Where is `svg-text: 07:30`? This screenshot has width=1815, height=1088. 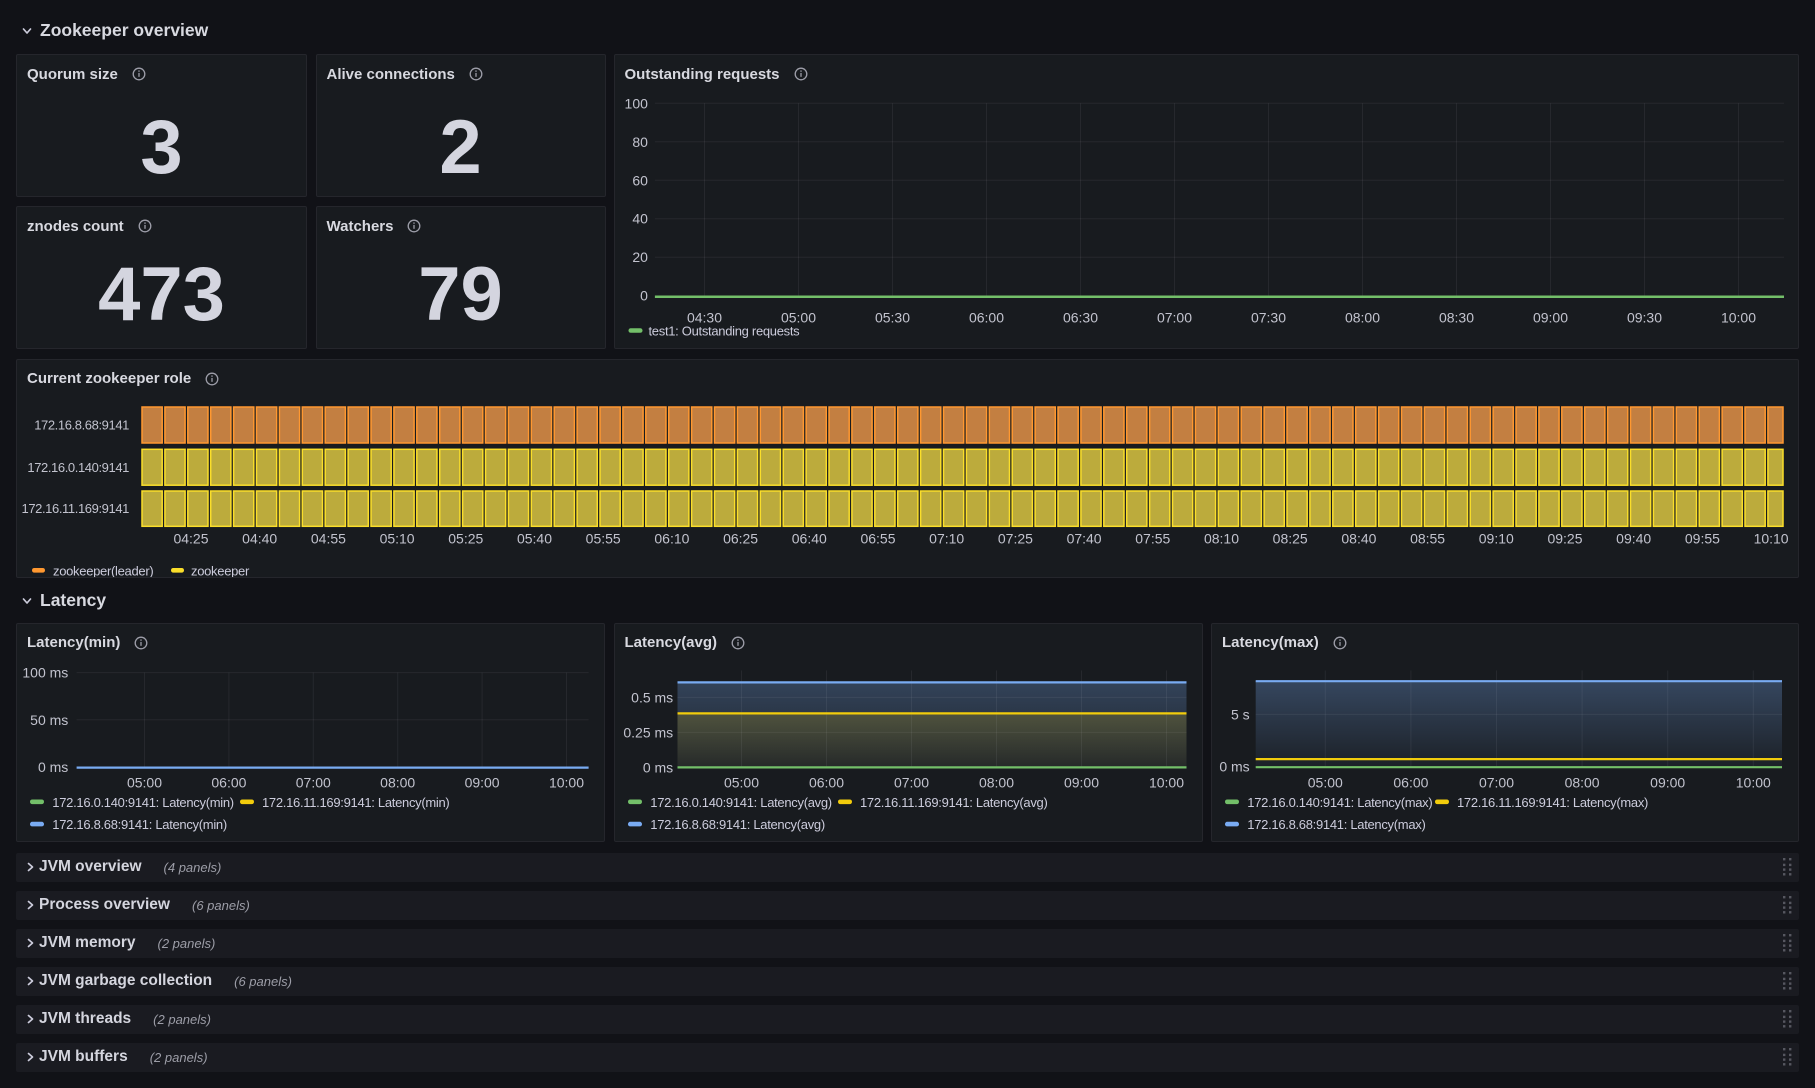 svg-text: 07:30 is located at coordinates (1267, 318).